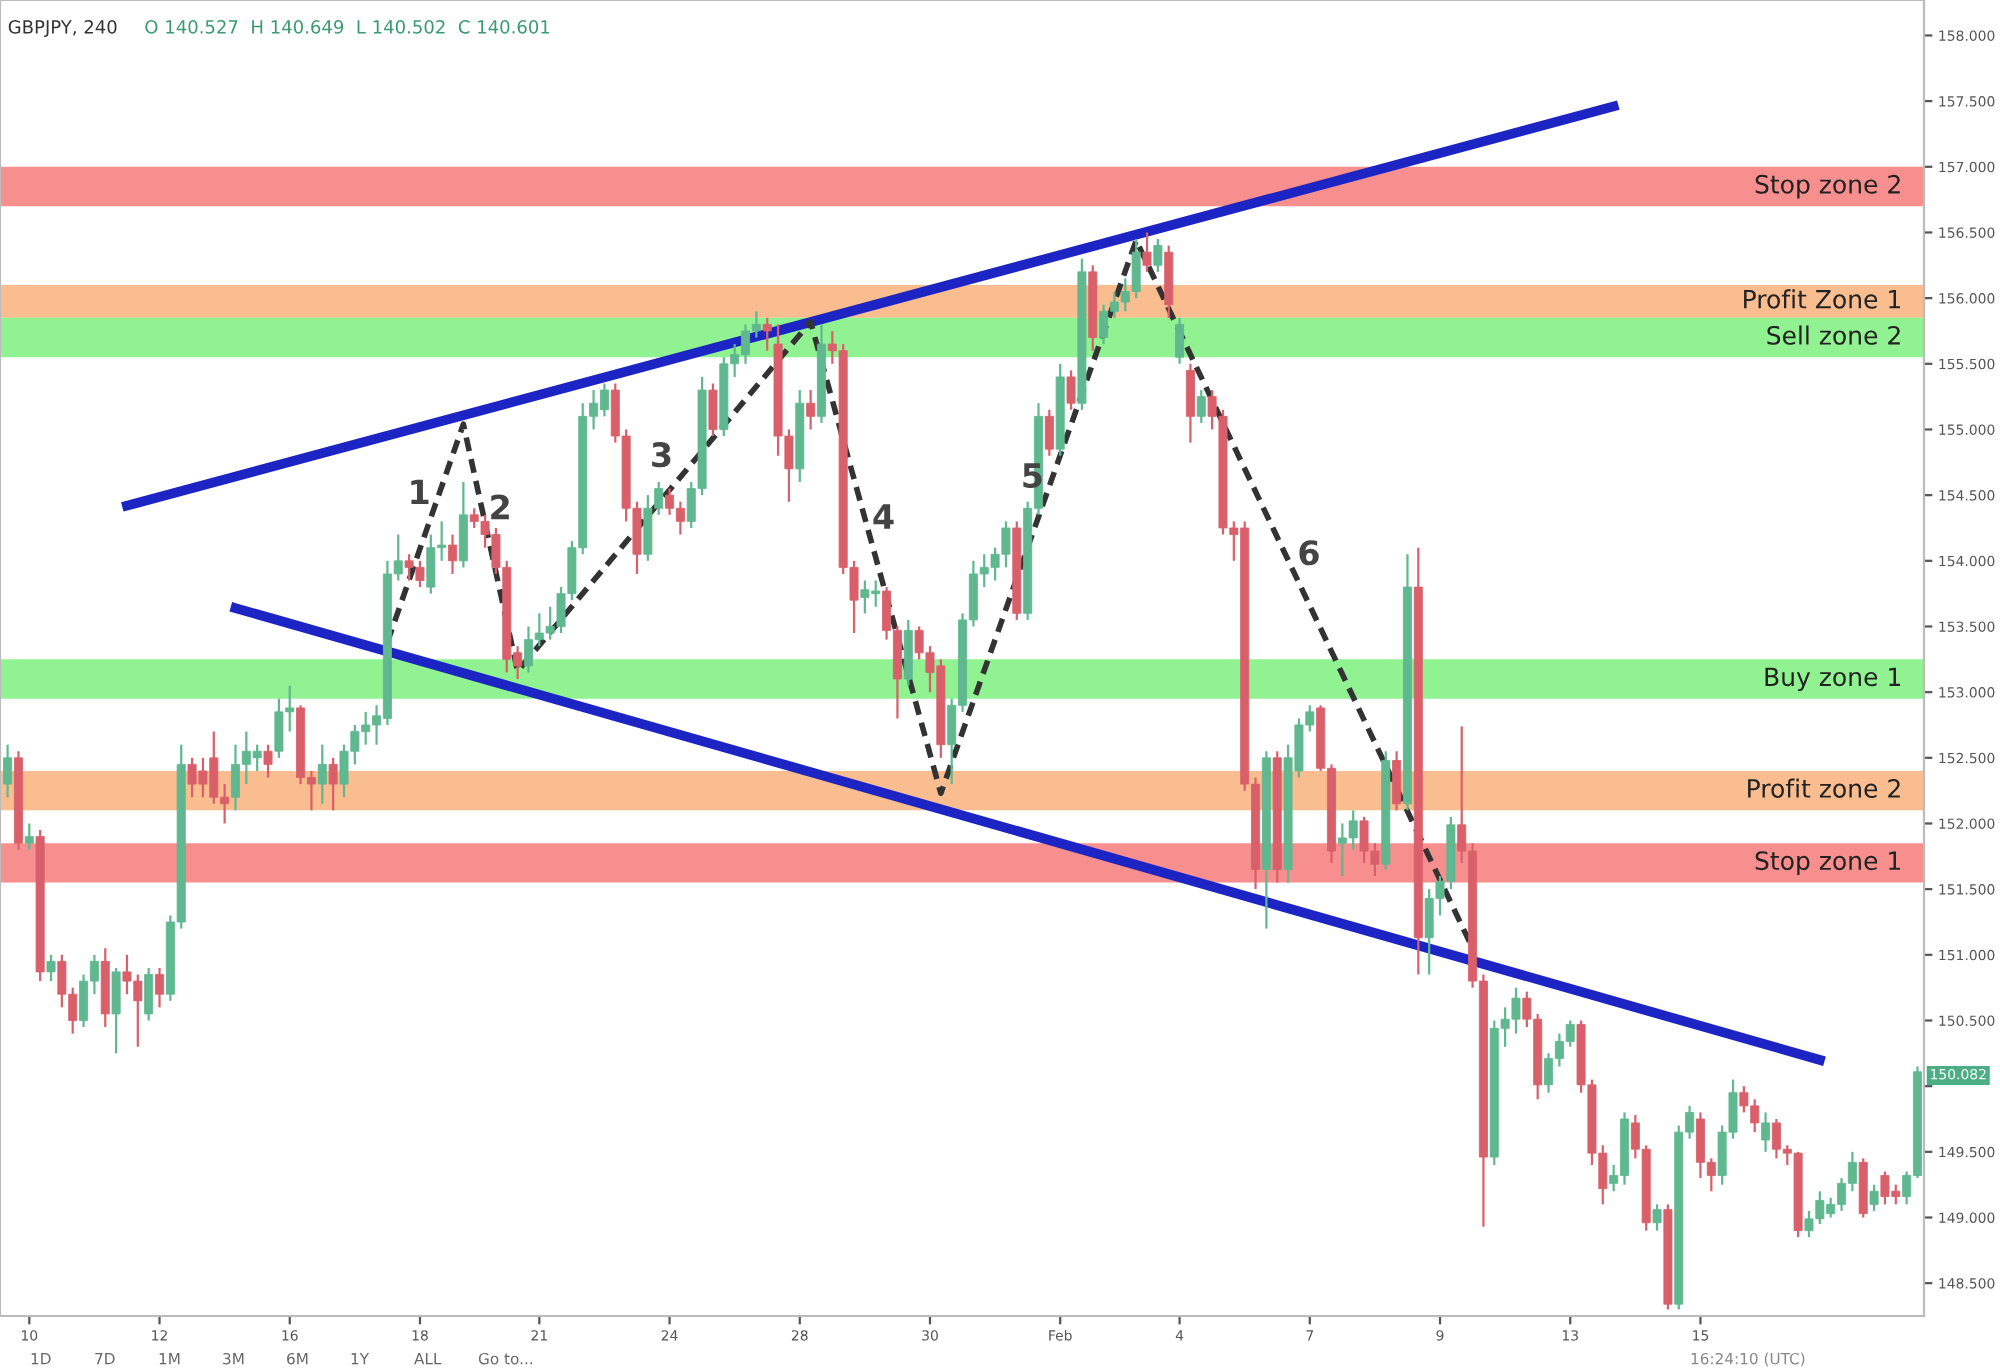 This screenshot has width=2000, height=1372. What do you see at coordinates (1309, 553) in the screenshot?
I see `annotation: 6` at bounding box center [1309, 553].